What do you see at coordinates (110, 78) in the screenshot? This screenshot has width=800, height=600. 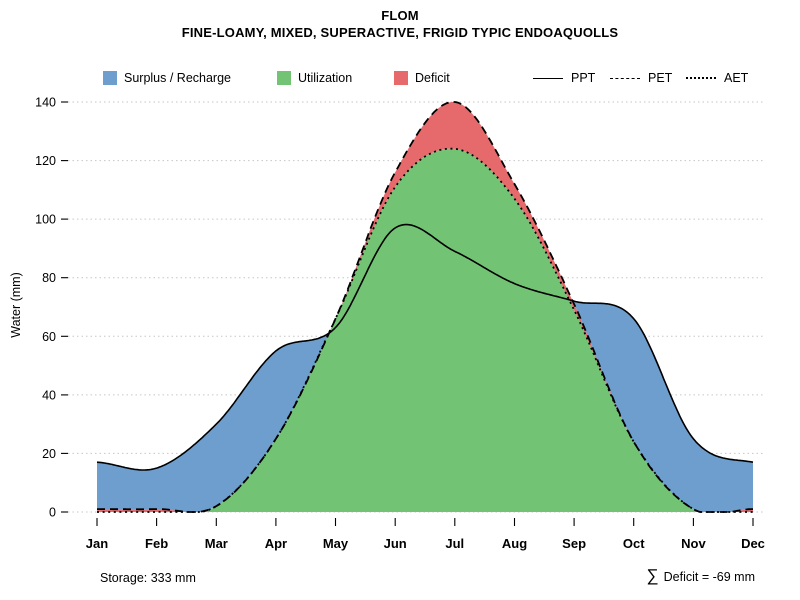 I see `surplus-swatch` at bounding box center [110, 78].